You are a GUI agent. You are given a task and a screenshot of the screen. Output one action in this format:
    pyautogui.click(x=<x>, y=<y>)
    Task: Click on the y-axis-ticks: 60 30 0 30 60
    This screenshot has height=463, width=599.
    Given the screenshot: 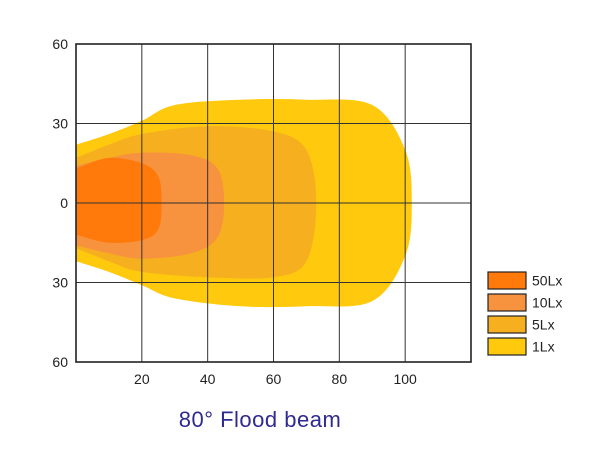 What is the action you would take?
    pyautogui.click(x=60, y=203)
    